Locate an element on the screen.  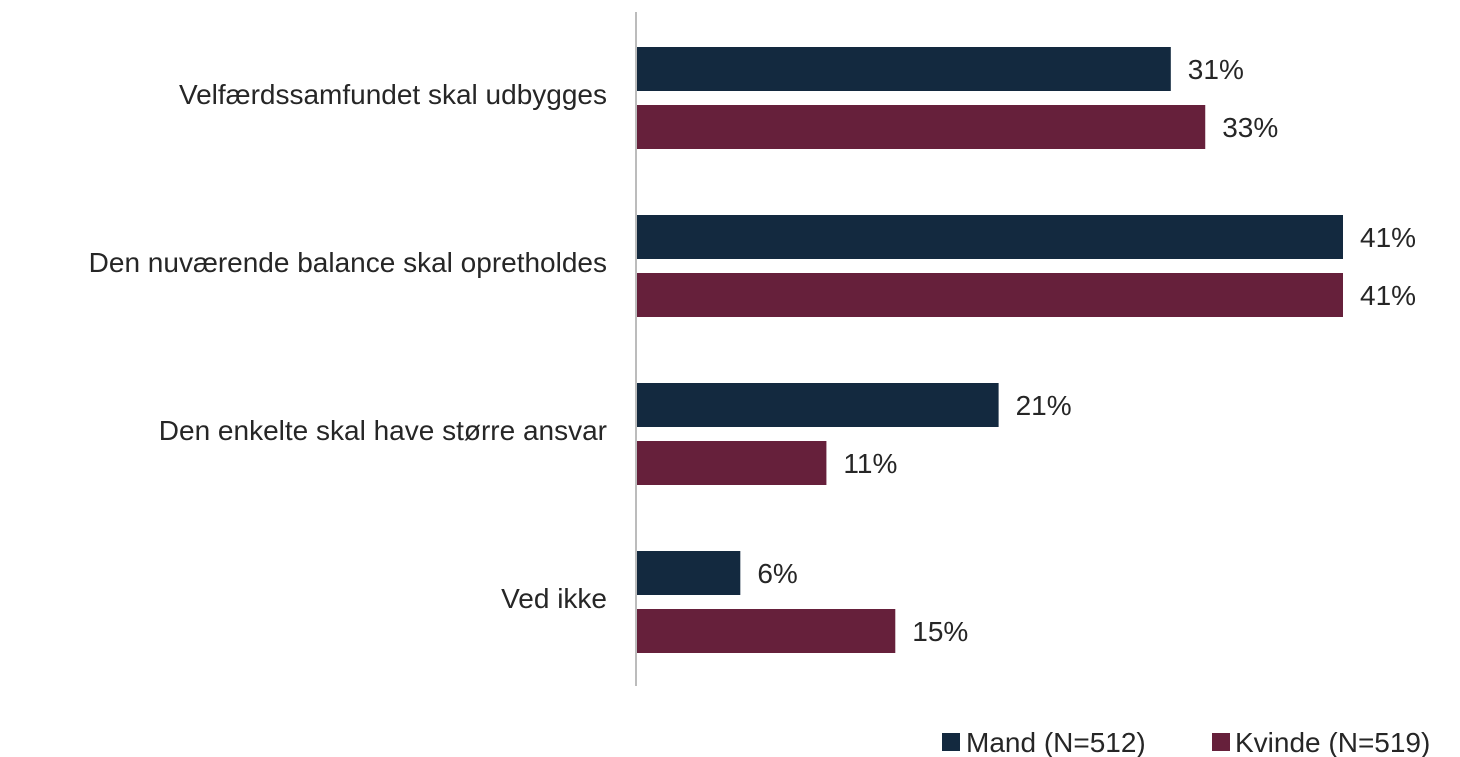
data-label-mand-den-enkelte-skal-have-stoerre-ansvar: 21% is located at coordinates (1044, 405).